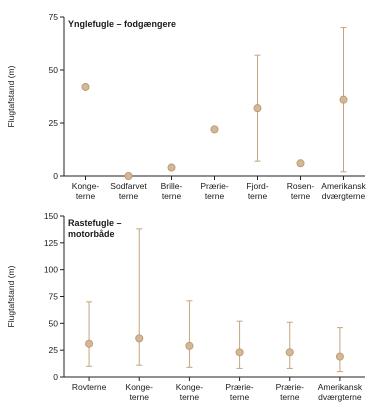 The image size is (372, 409). Describe the element at coordinates (89, 387) in the screenshot. I see `x-tick-label: Rovterne` at that location.